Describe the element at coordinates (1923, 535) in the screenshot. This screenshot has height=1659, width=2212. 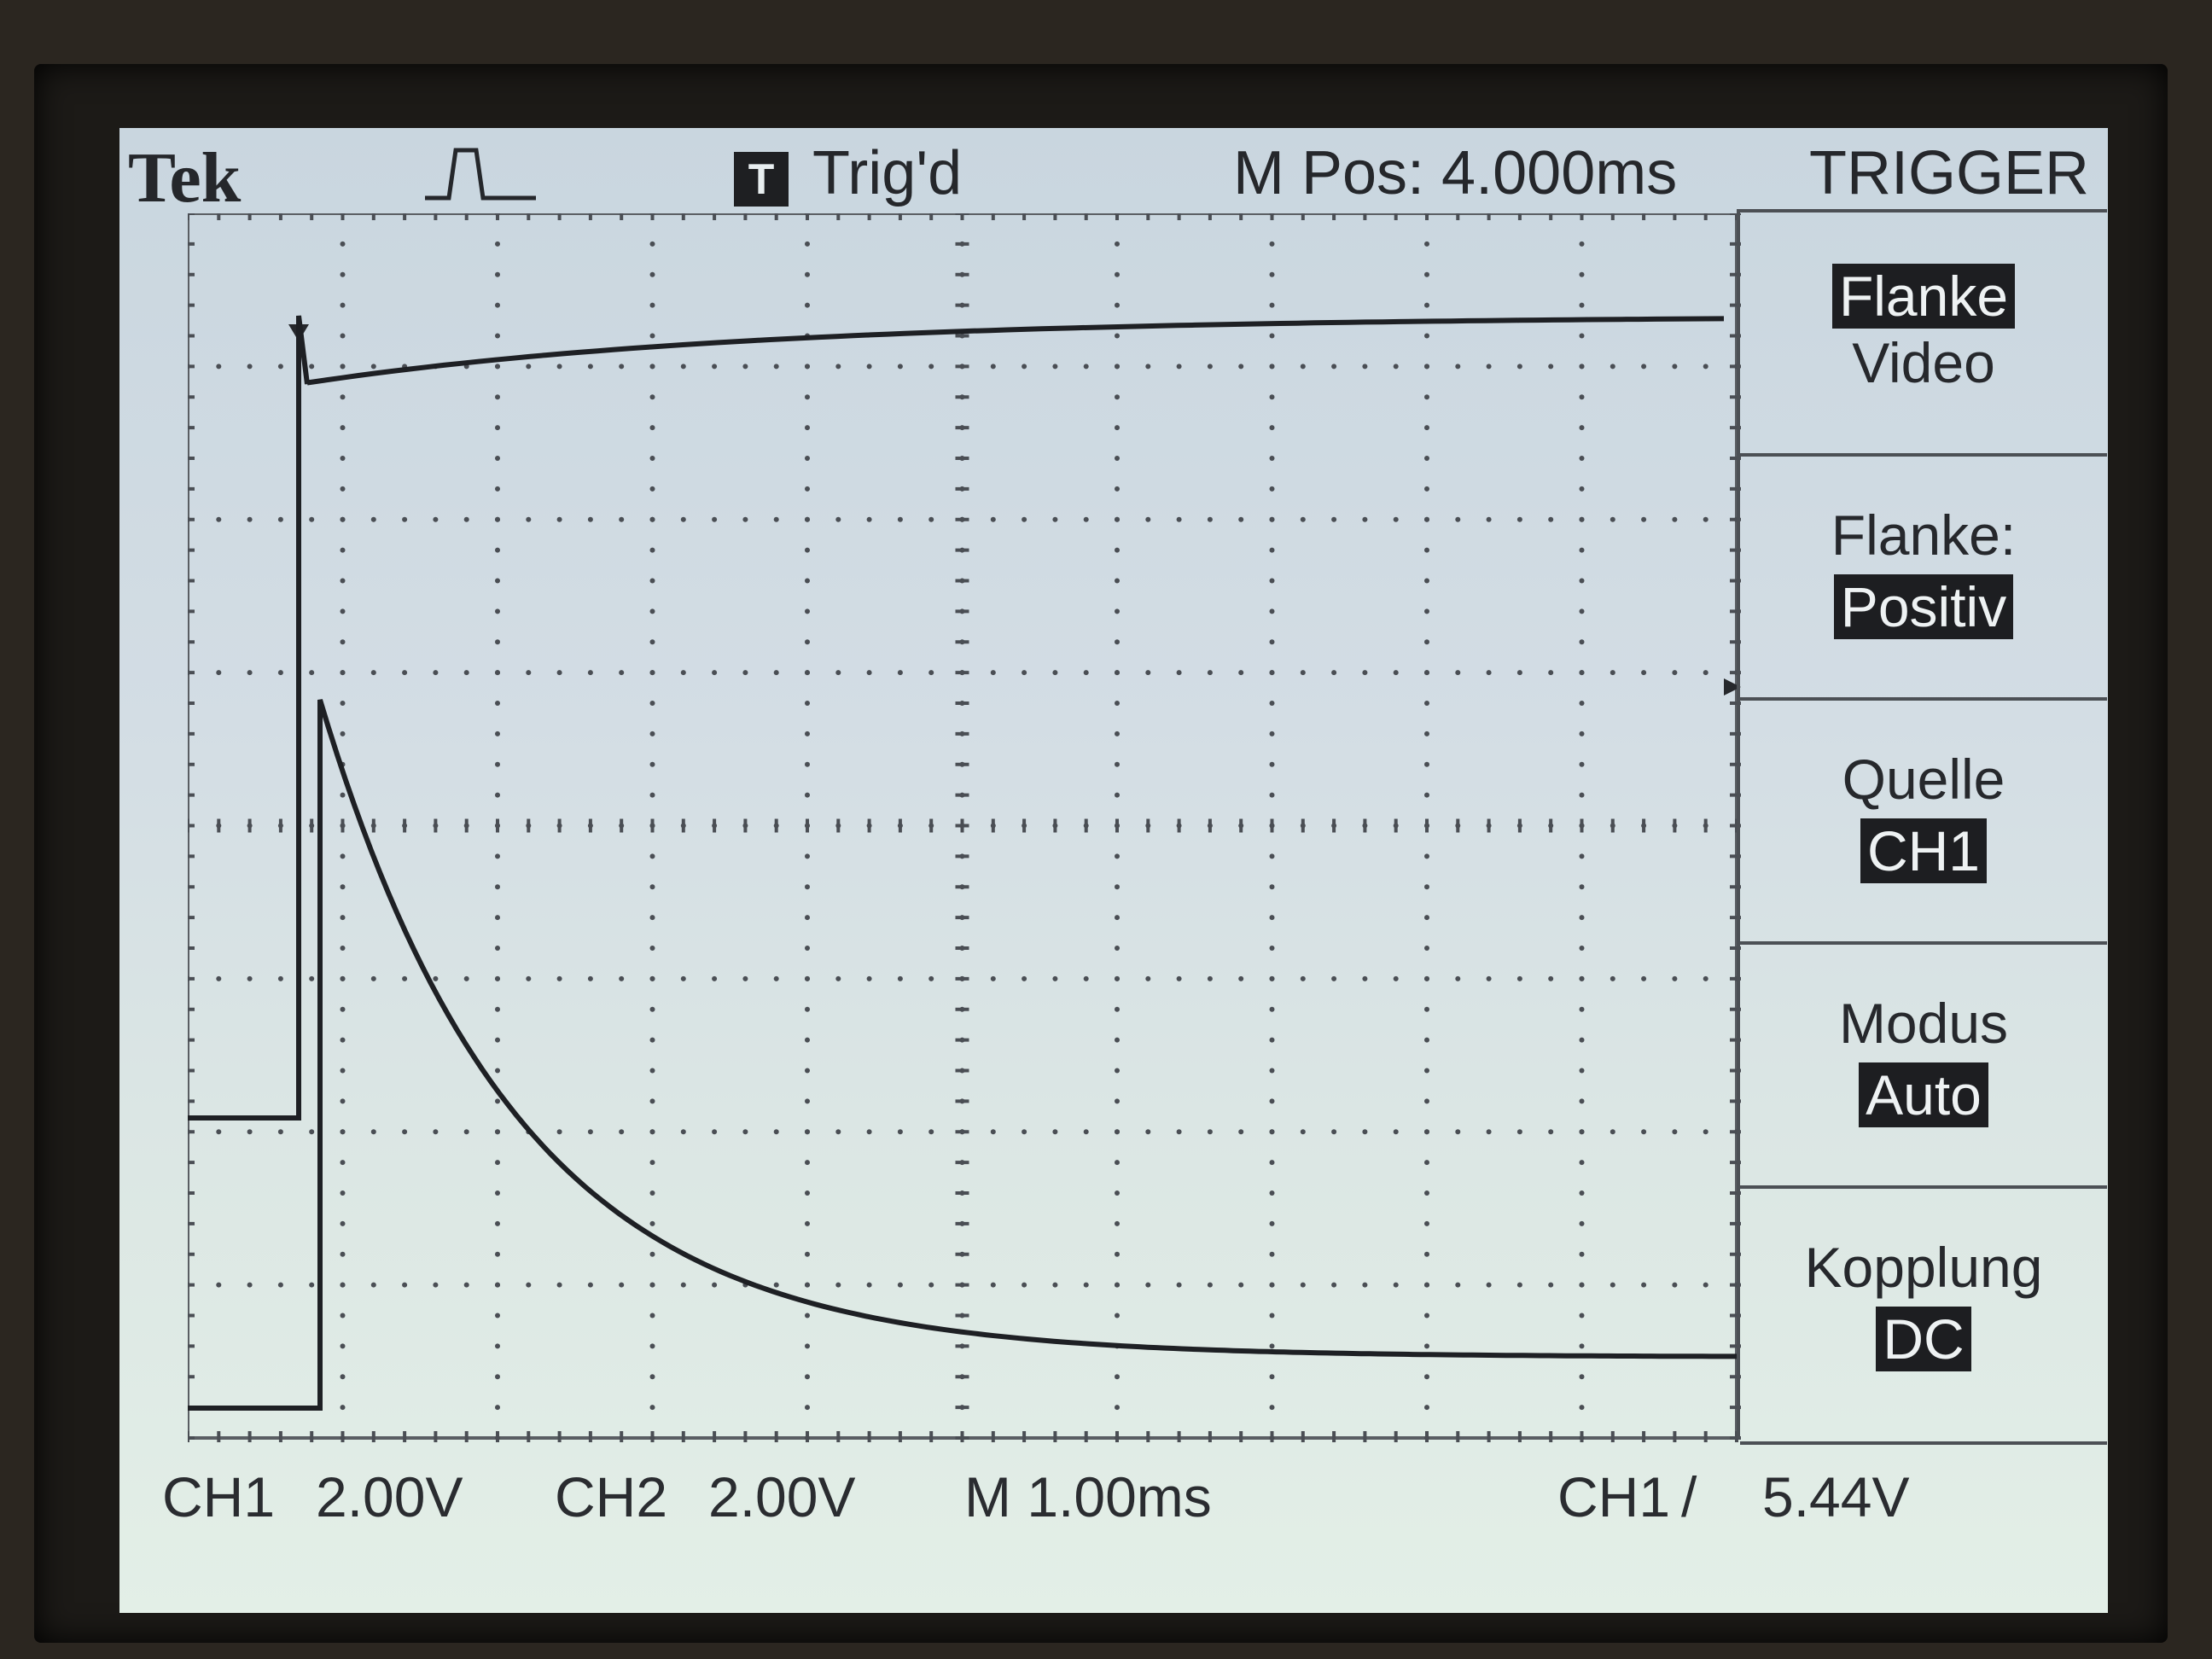
I see `menu-slope-label: Flanke:` at that location.